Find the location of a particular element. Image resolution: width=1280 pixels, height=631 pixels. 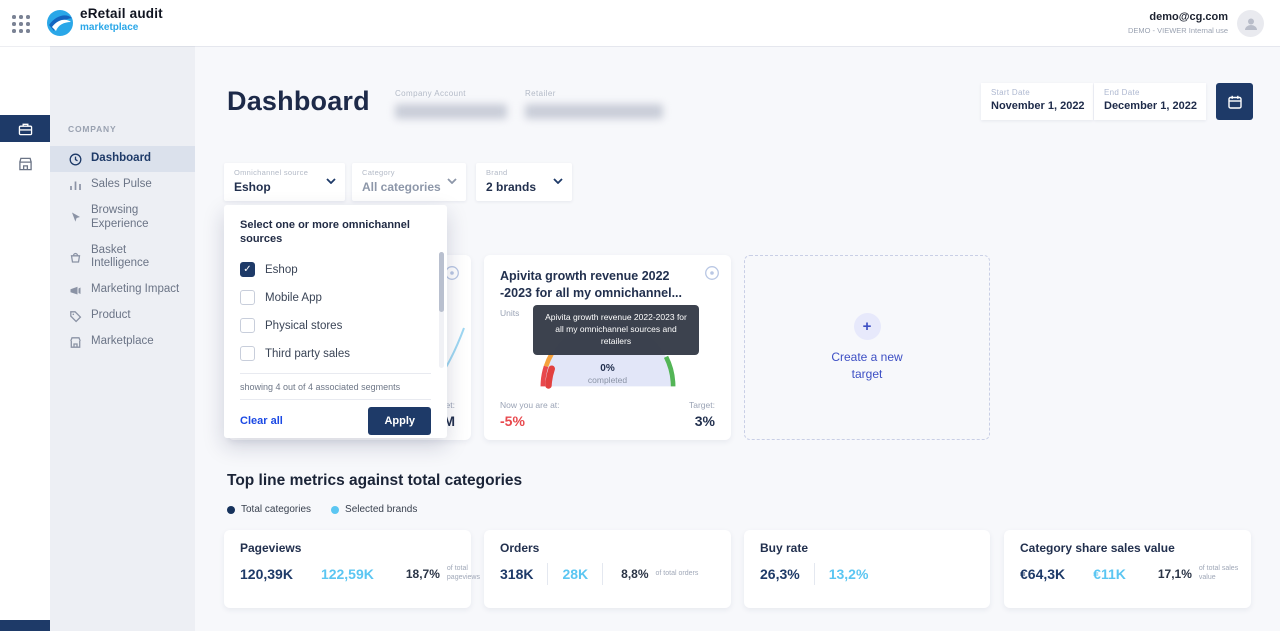

omnichannel-option-3: ✓ Third party sales is located at coordinates (335, 354).